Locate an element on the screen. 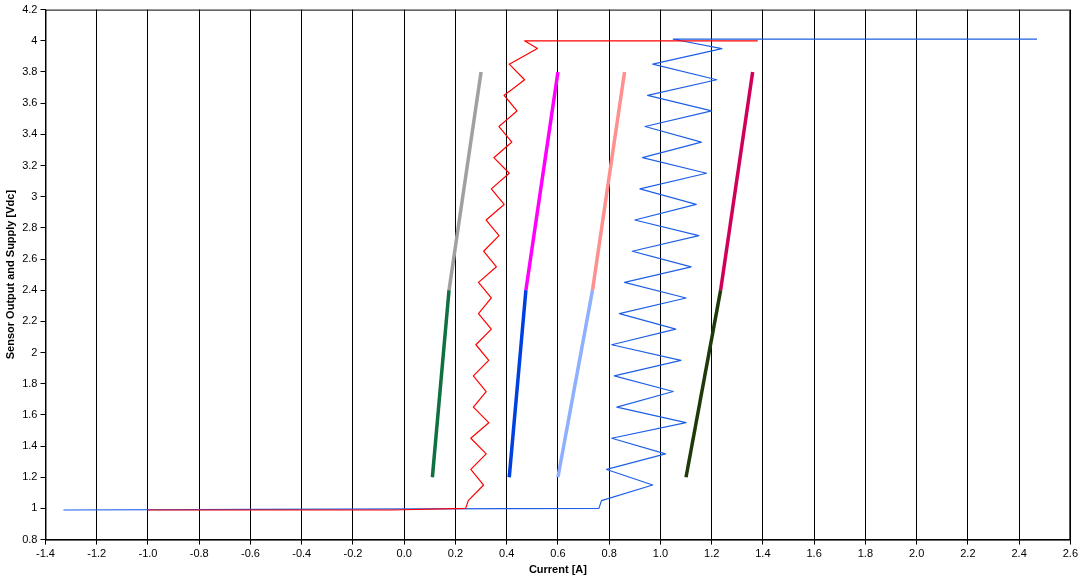 The height and width of the screenshot is (579, 1081). y-tick-label: 2.6 is located at coordinates (30, 258).